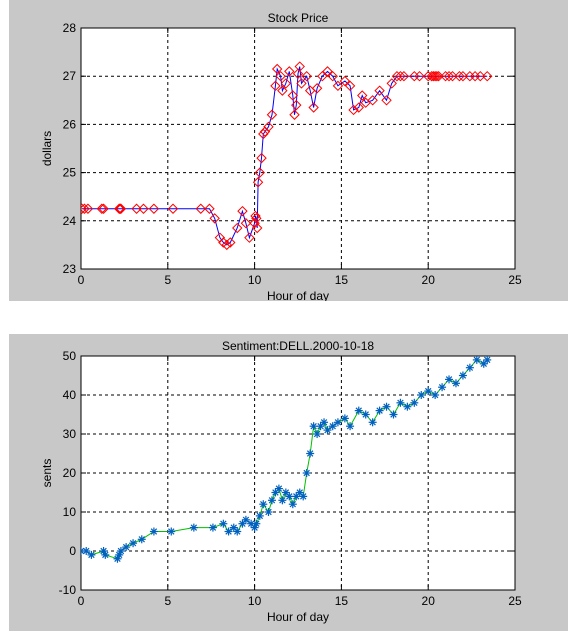  Describe the element at coordinates (70, 395) in the screenshot. I see `y-tick-label: 40` at that location.